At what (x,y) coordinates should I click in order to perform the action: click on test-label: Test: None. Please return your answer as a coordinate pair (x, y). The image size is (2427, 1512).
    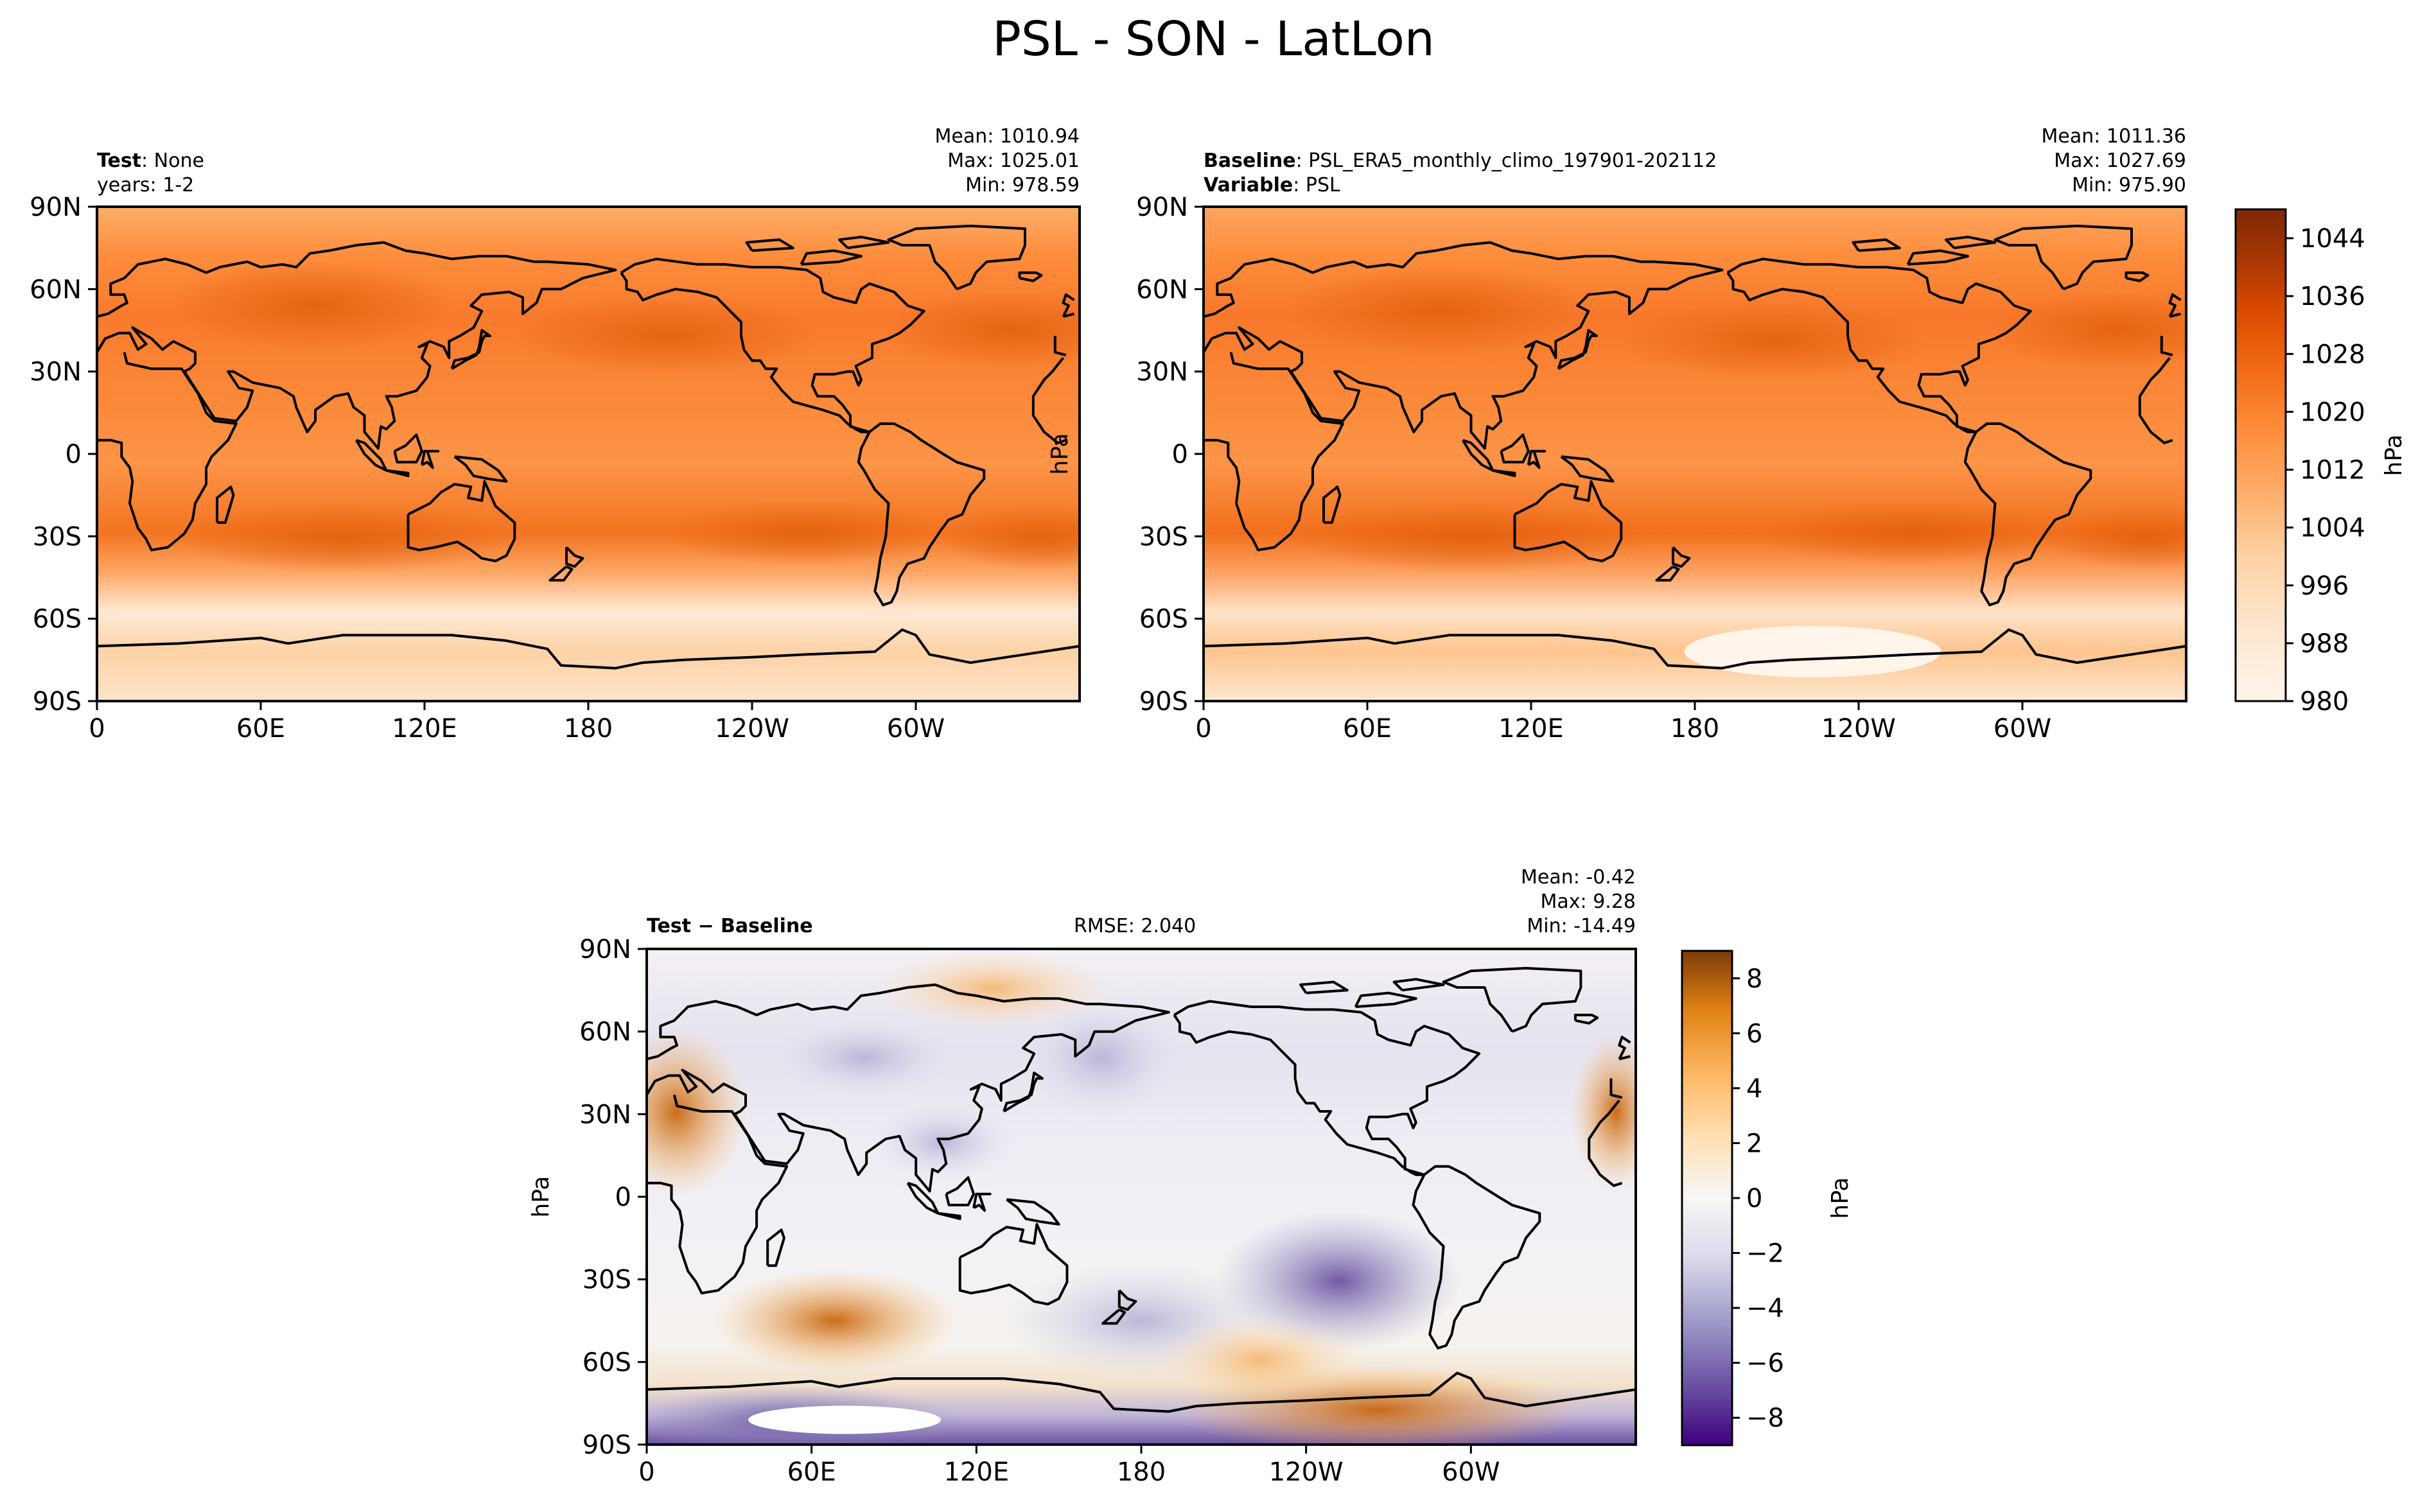
    Looking at the image, I should click on (150, 161).